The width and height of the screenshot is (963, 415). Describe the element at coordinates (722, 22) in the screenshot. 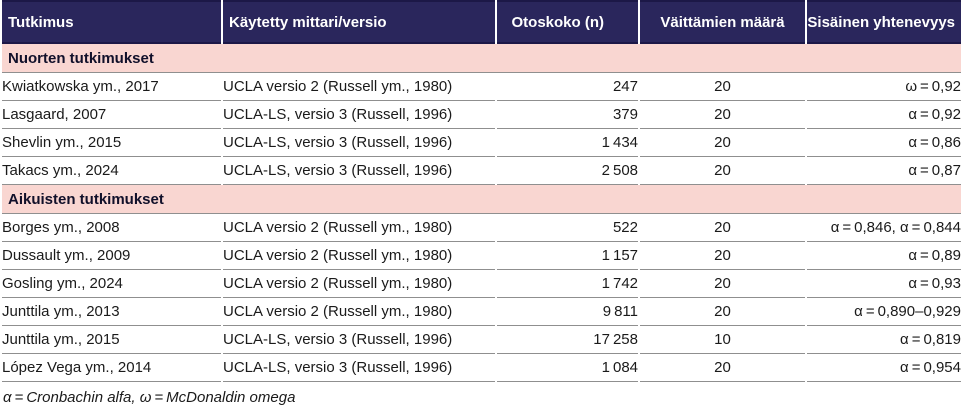

I see `col-header-item-count: Väittämien määrä` at that location.